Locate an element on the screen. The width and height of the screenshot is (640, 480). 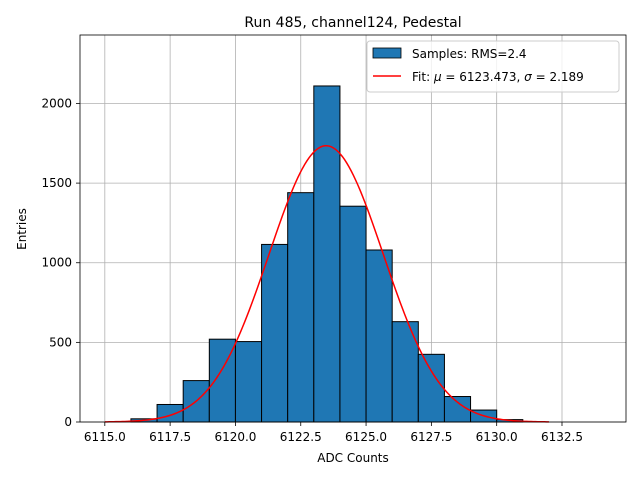
legend-fit-label: Fit: μ = 6123.473, σ = 2.189 is located at coordinates (498, 77).